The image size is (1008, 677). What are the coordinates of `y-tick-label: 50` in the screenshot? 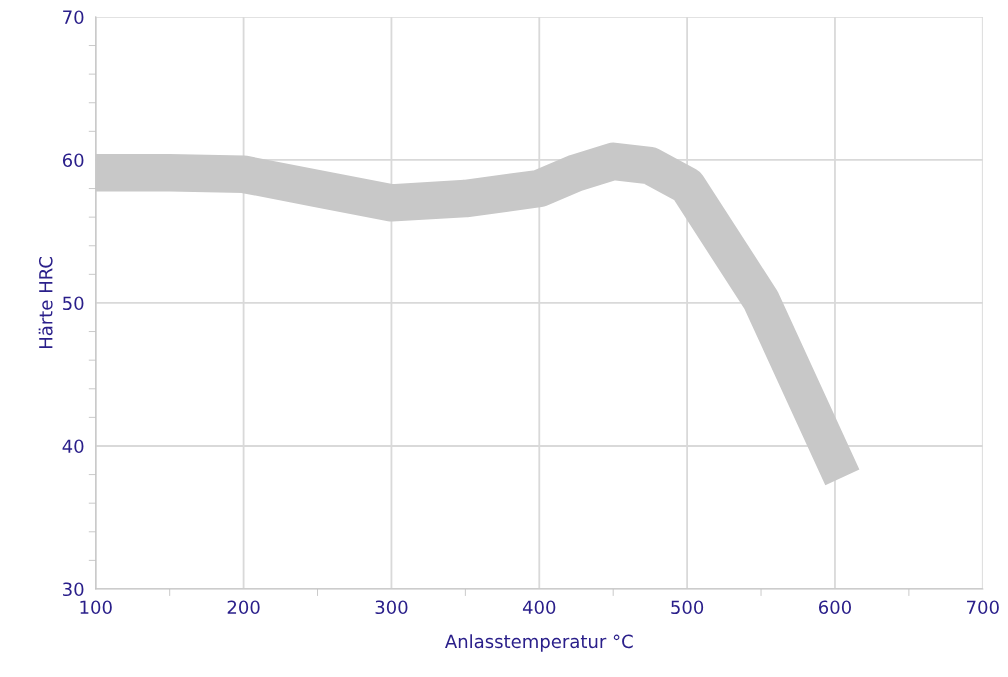 It's located at (73, 303).